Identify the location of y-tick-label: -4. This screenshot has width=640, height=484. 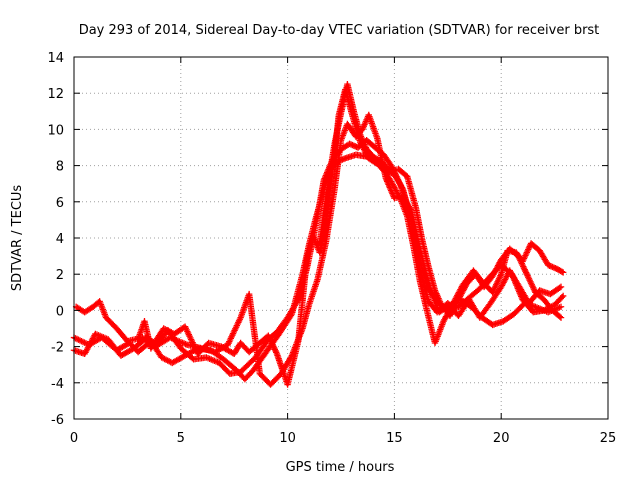
(57, 384).